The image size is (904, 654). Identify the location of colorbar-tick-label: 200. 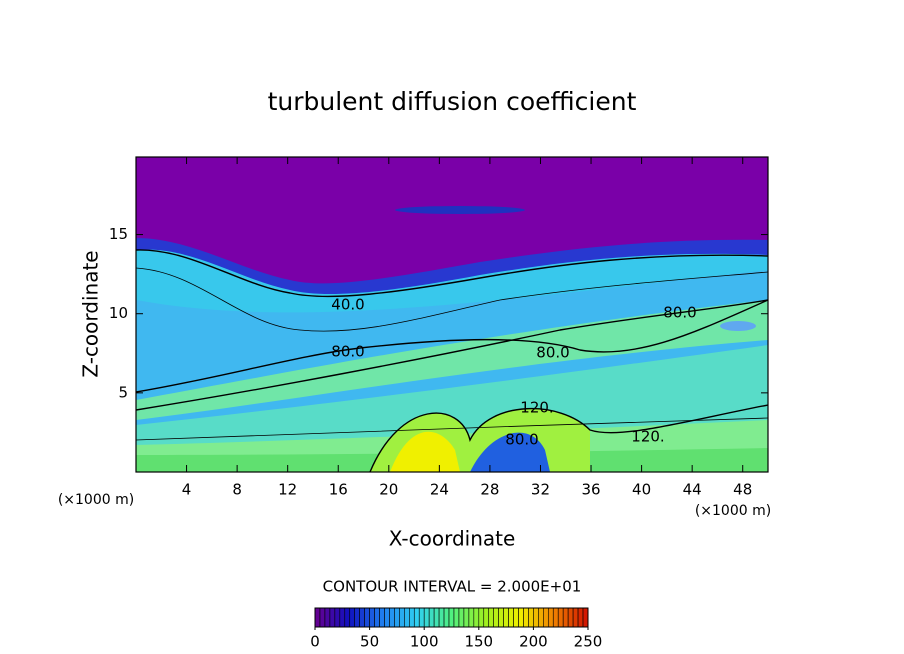
(533, 642).